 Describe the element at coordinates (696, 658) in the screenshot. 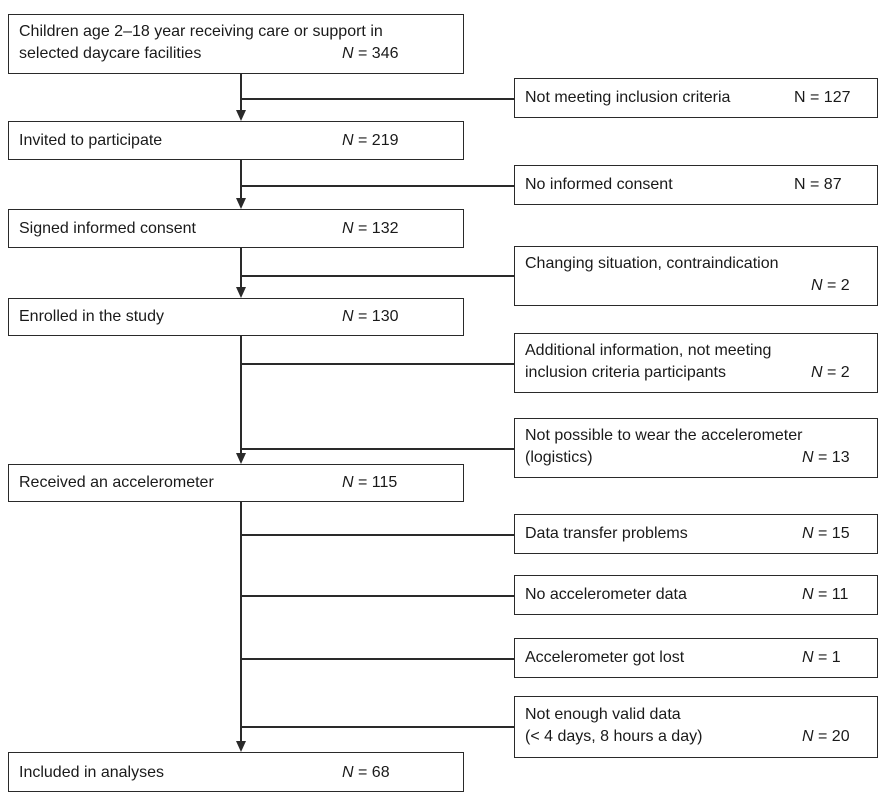

I see `exclusion-box-accelerometer-lost: Accelerometer got lost N = 1` at that location.